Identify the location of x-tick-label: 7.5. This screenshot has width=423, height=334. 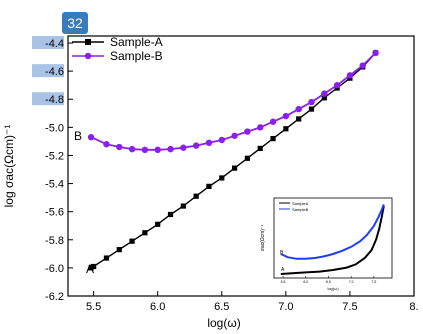
(349, 307).